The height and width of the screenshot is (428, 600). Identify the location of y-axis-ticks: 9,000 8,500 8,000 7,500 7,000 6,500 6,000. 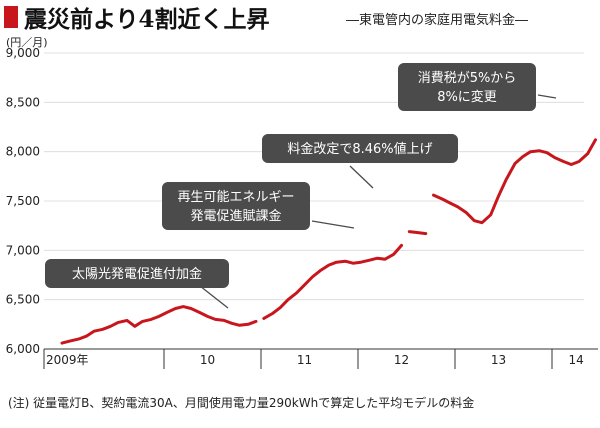
(23, 201).